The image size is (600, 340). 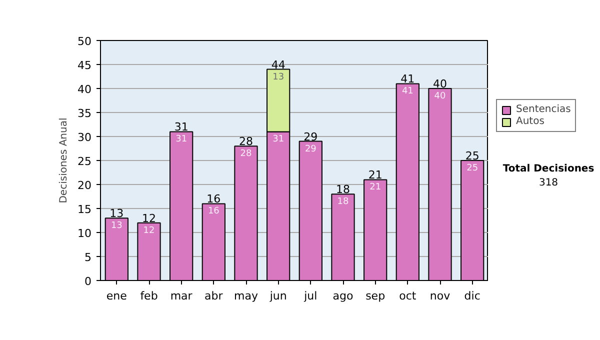 I want to click on x-tick-label: ene, so click(x=117, y=296).